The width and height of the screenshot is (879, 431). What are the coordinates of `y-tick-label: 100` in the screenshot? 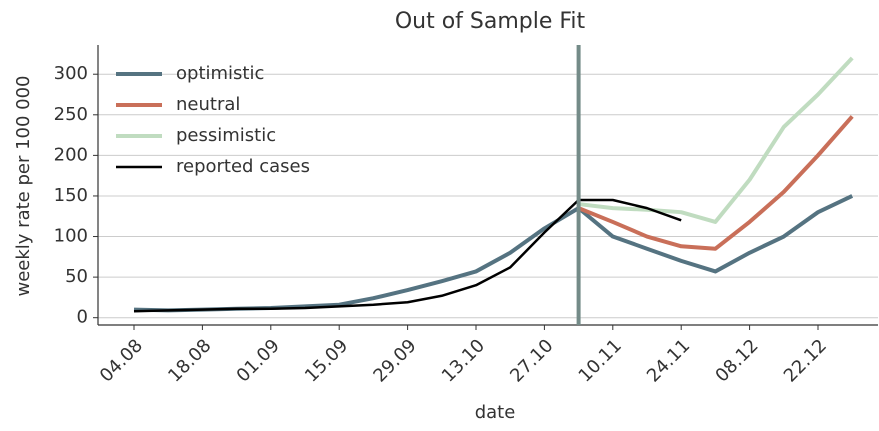 It's located at (71, 236).